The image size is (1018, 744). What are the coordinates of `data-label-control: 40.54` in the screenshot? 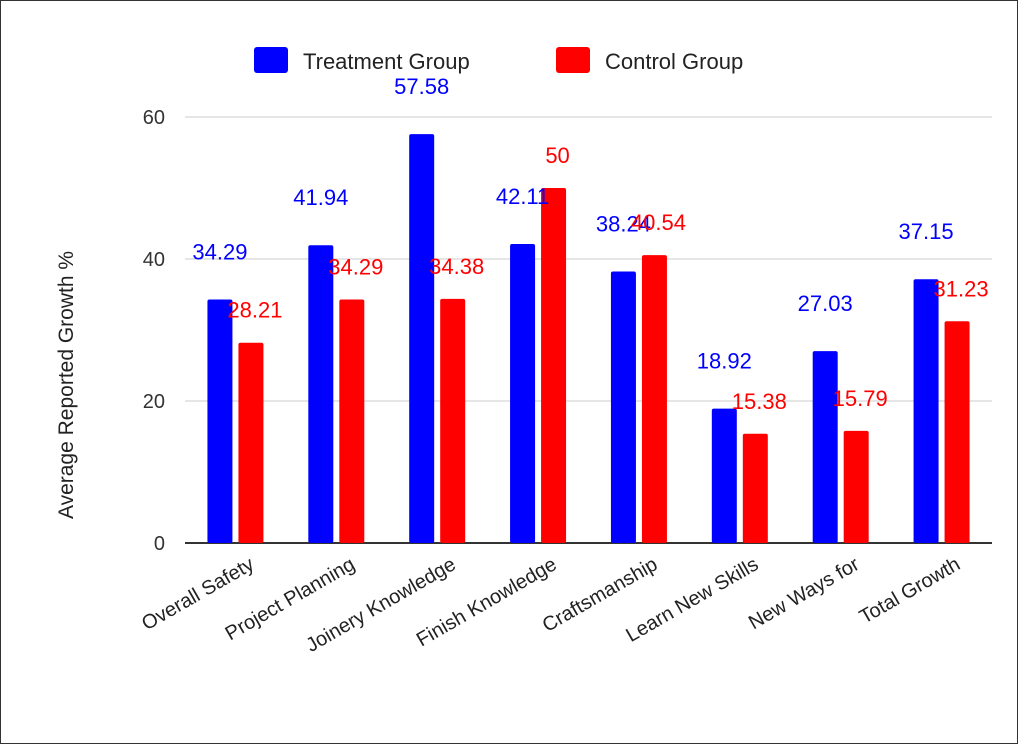 It's located at (658, 222).